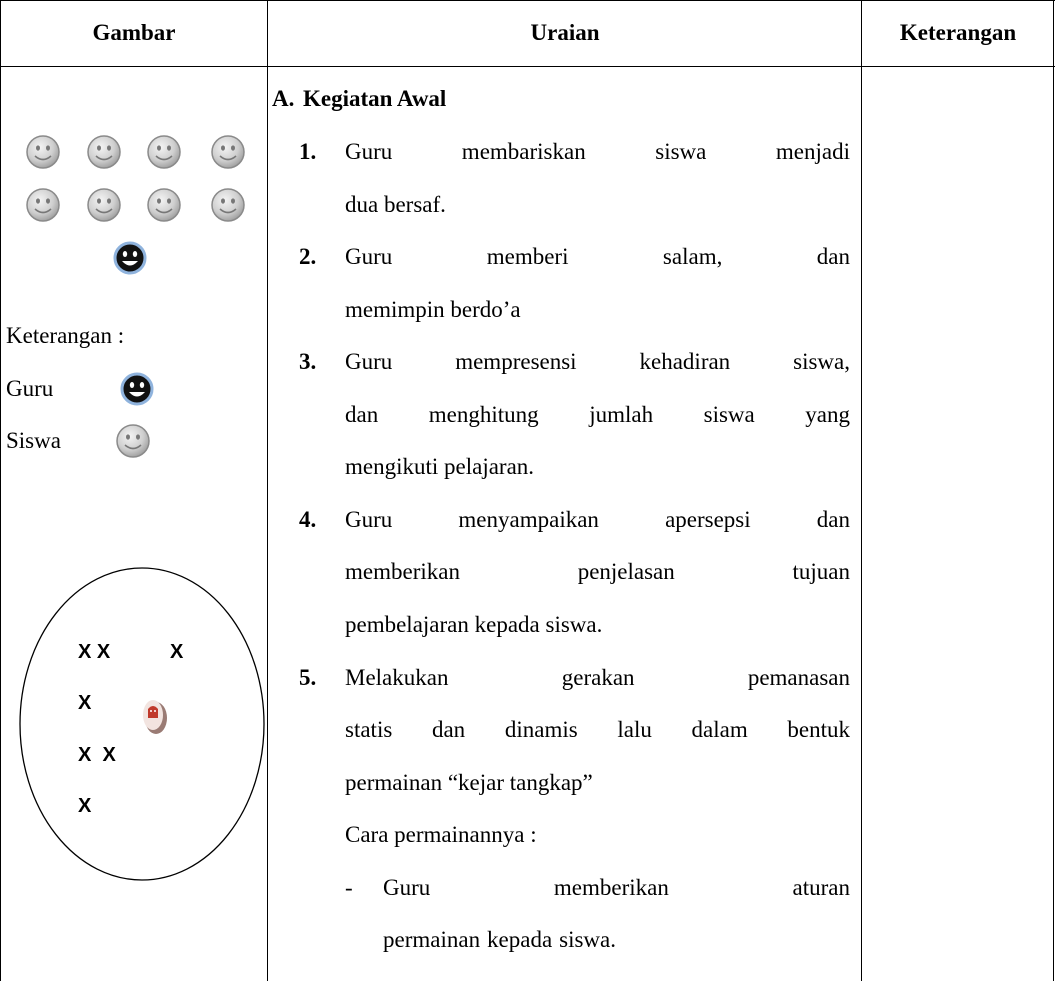  I want to click on legend-item: Siswa, so click(33, 440).